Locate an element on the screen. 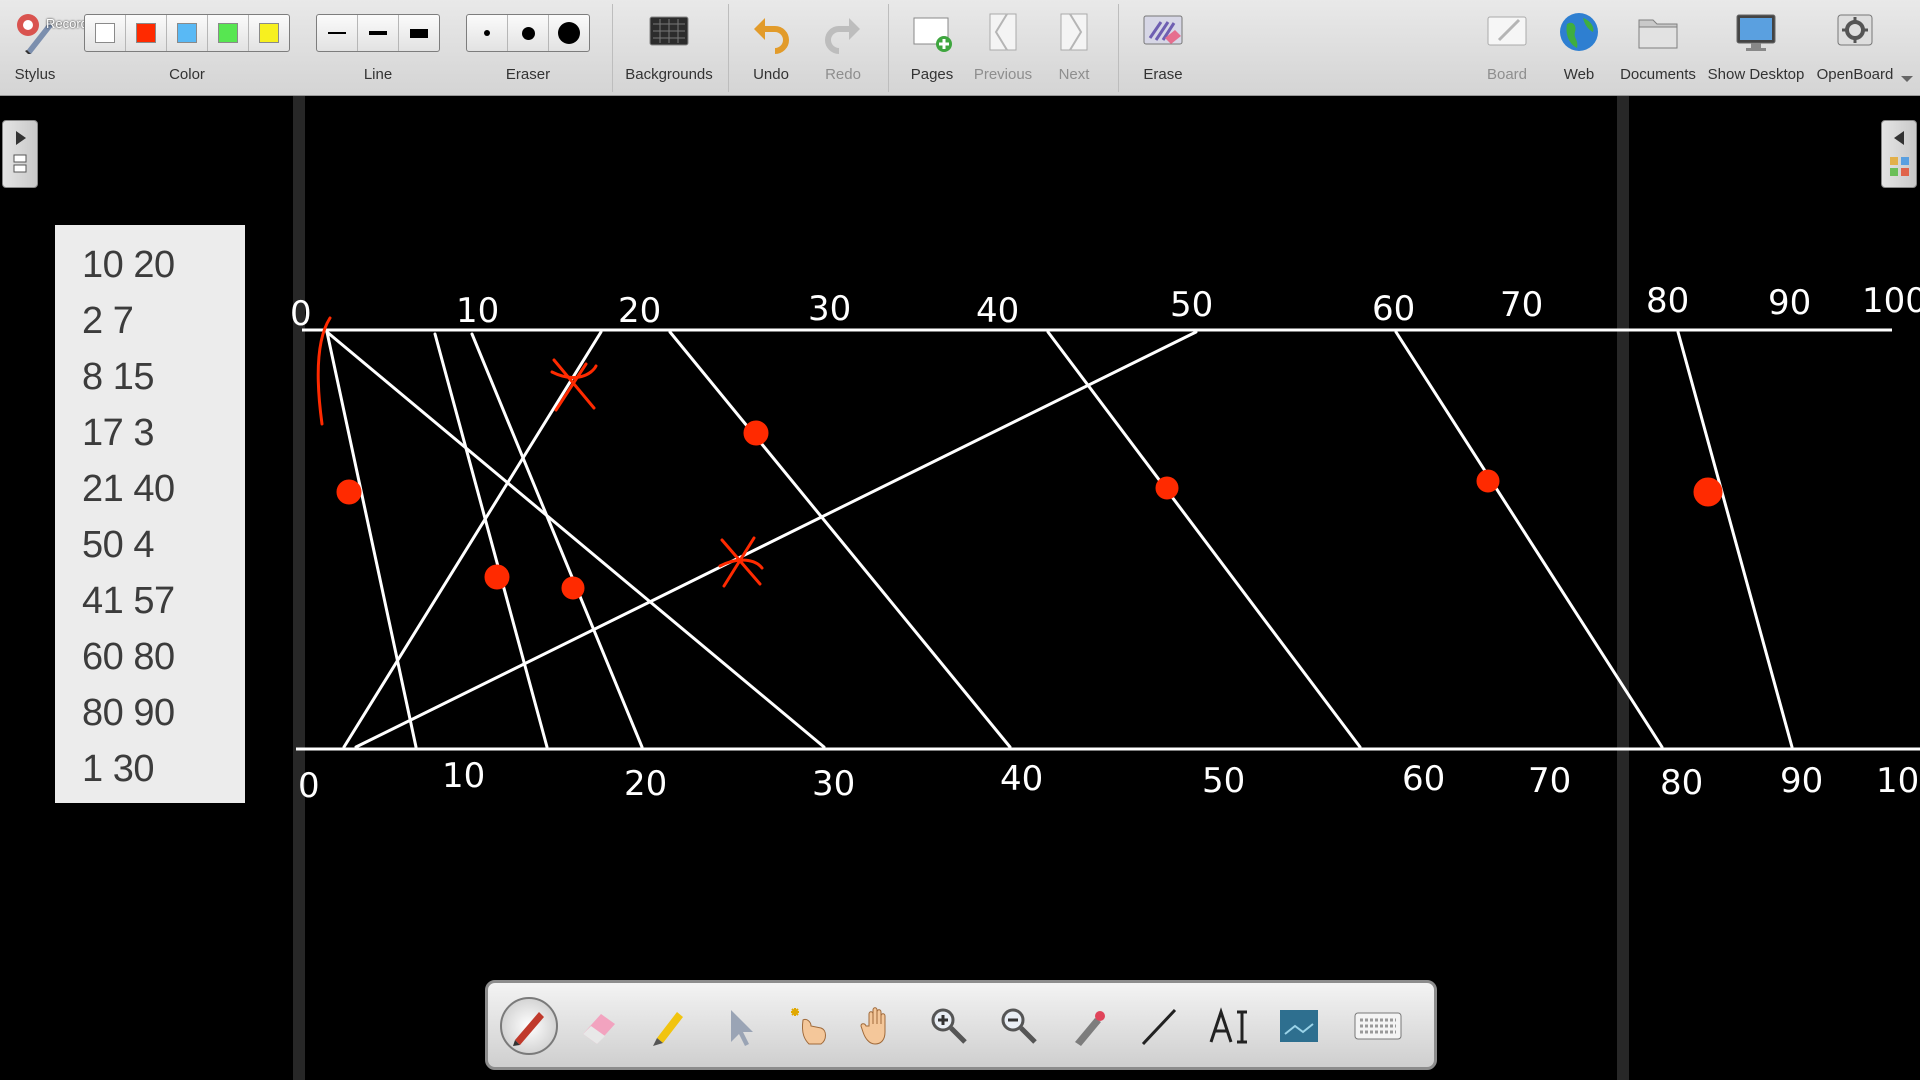 The width and height of the screenshot is (1920, 1080). bottom-tick-label: 80 is located at coordinates (1681, 783).